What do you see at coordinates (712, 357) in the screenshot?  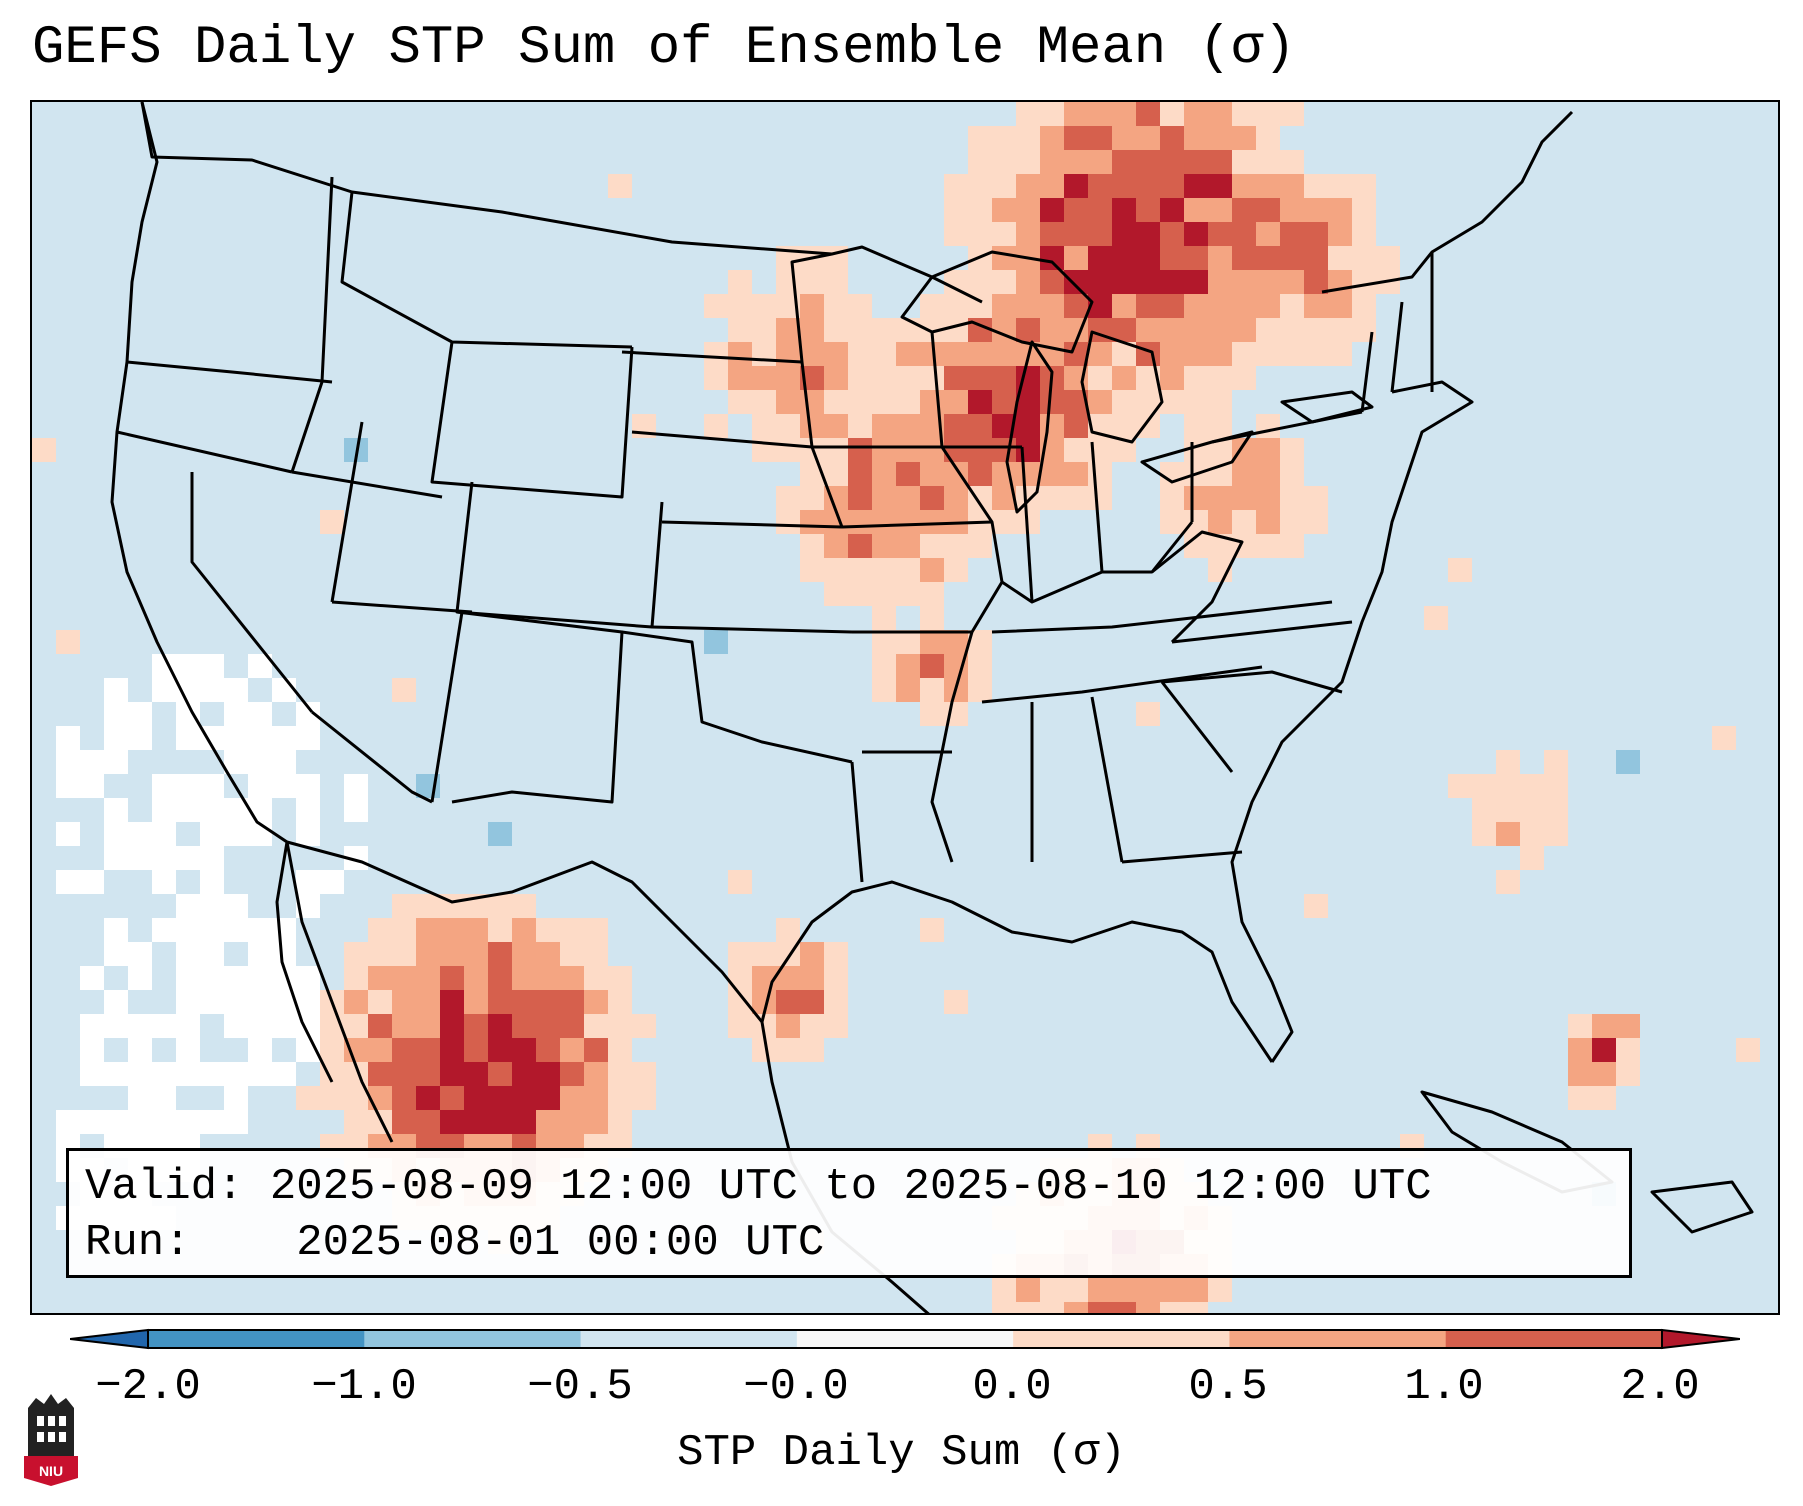 I see `border-nd-sd` at bounding box center [712, 357].